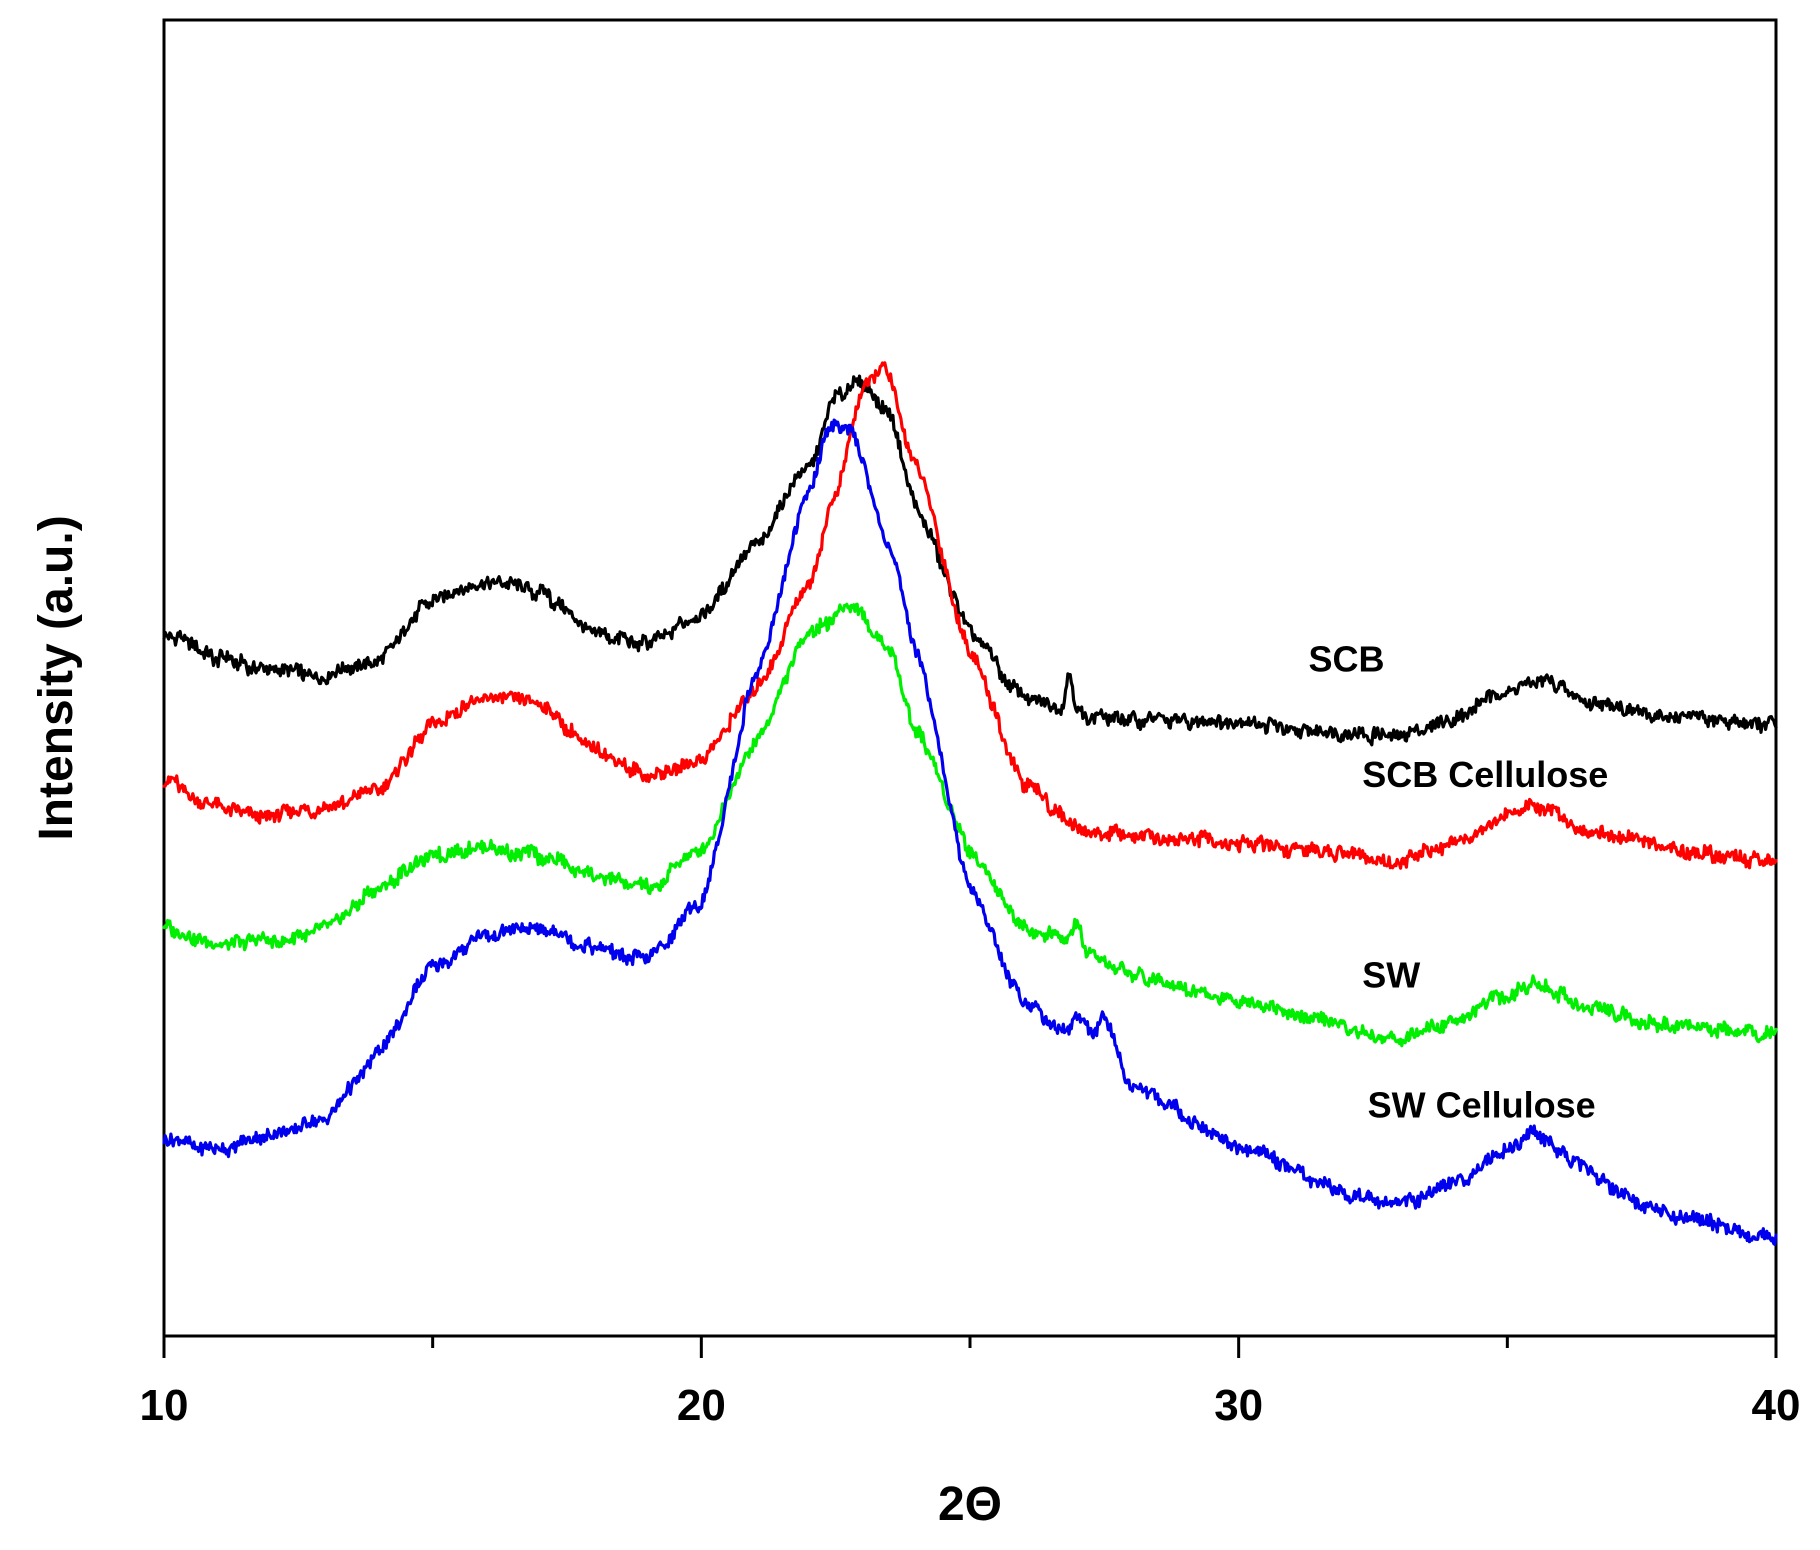 The height and width of the screenshot is (1550, 1820). Describe the element at coordinates (970, 1504) in the screenshot. I see `x-axis-title: 2Θ` at that location.